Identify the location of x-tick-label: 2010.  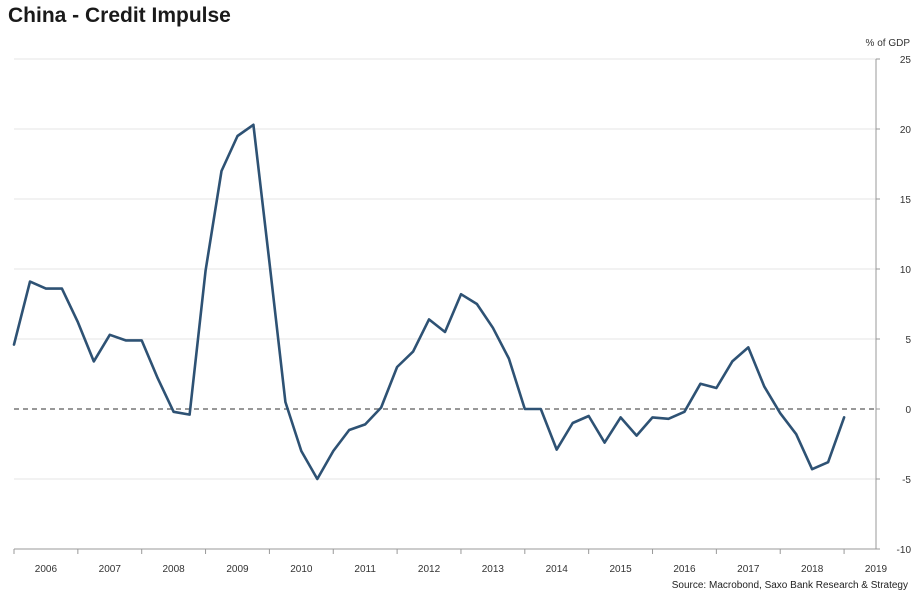
(301, 569).